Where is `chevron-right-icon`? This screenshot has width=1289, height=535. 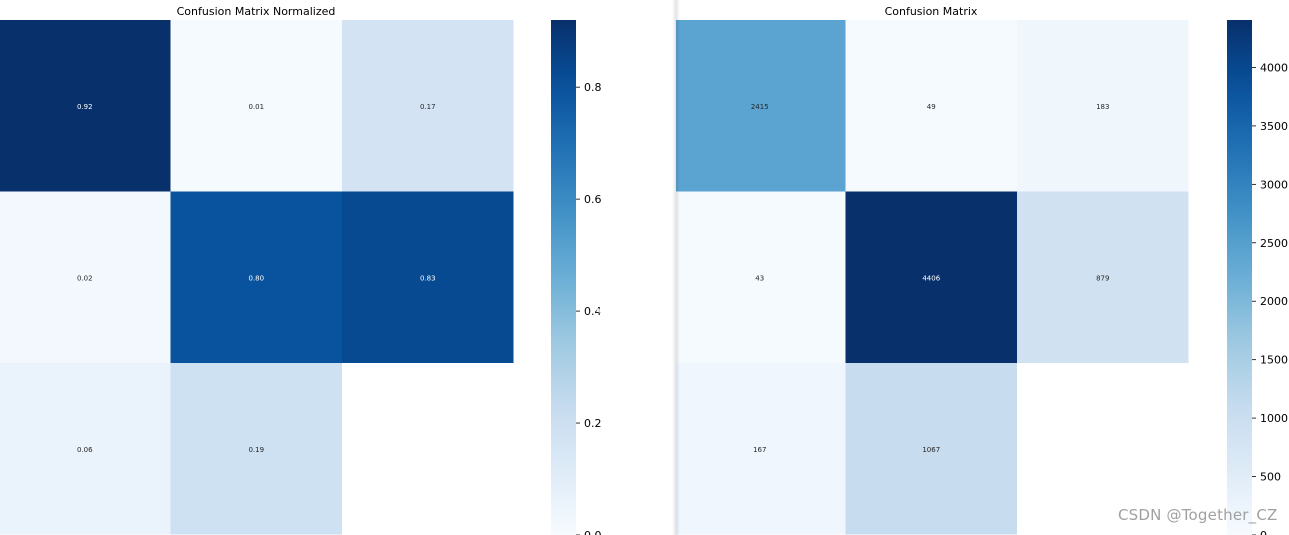 chevron-right-icon is located at coordinates (621, 284).